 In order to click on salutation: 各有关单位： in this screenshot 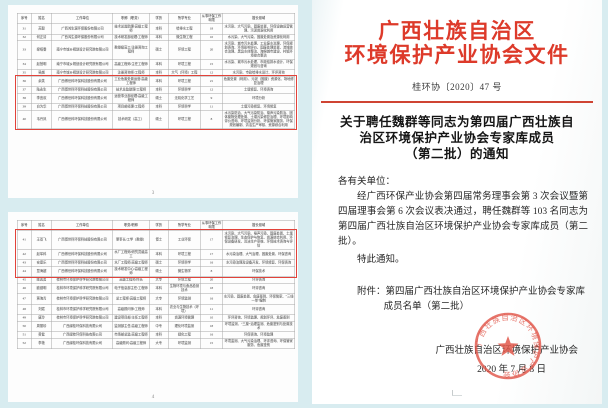, I will do `click(367, 182)`.